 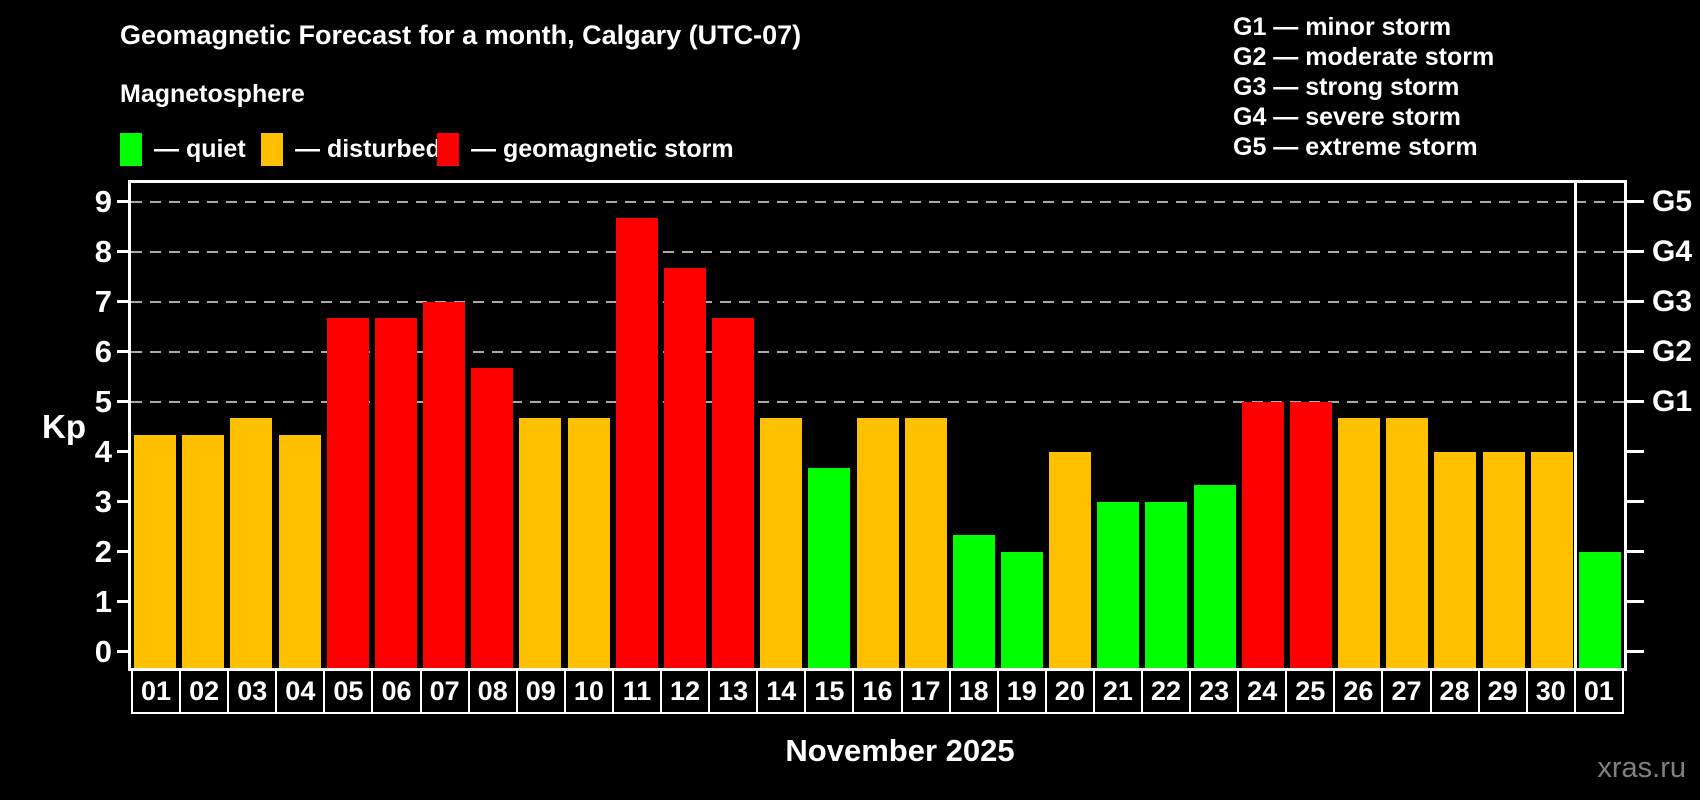 I want to click on day-label-04: 04, so click(x=300, y=691).